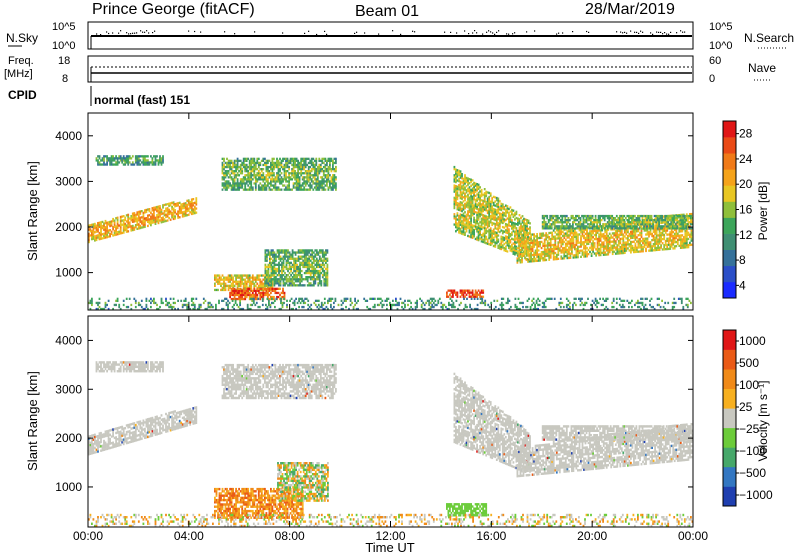 The width and height of the screenshot is (800, 559). What do you see at coordinates (99, 96) in the screenshot?
I see `cpid-strip: CPID normal (fast) 151` at bounding box center [99, 96].